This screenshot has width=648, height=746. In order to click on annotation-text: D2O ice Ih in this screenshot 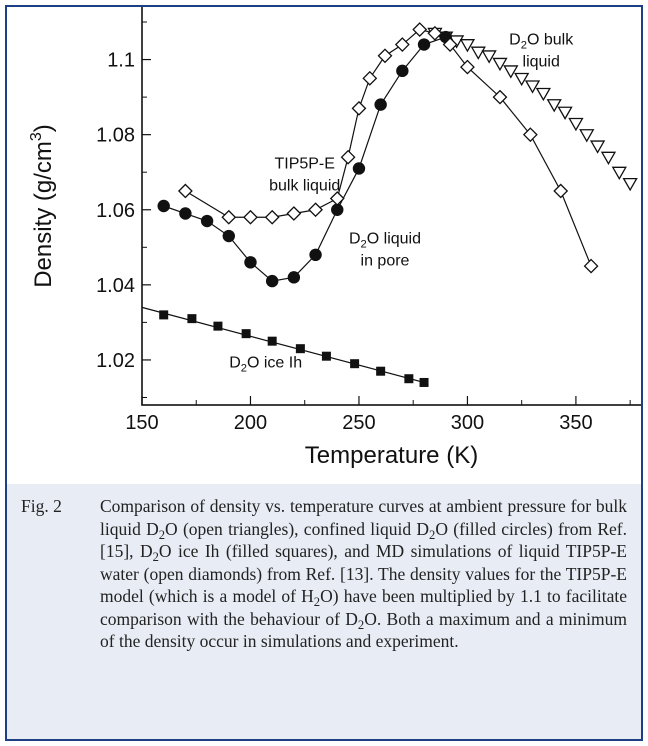, I will do `click(265, 364)`.